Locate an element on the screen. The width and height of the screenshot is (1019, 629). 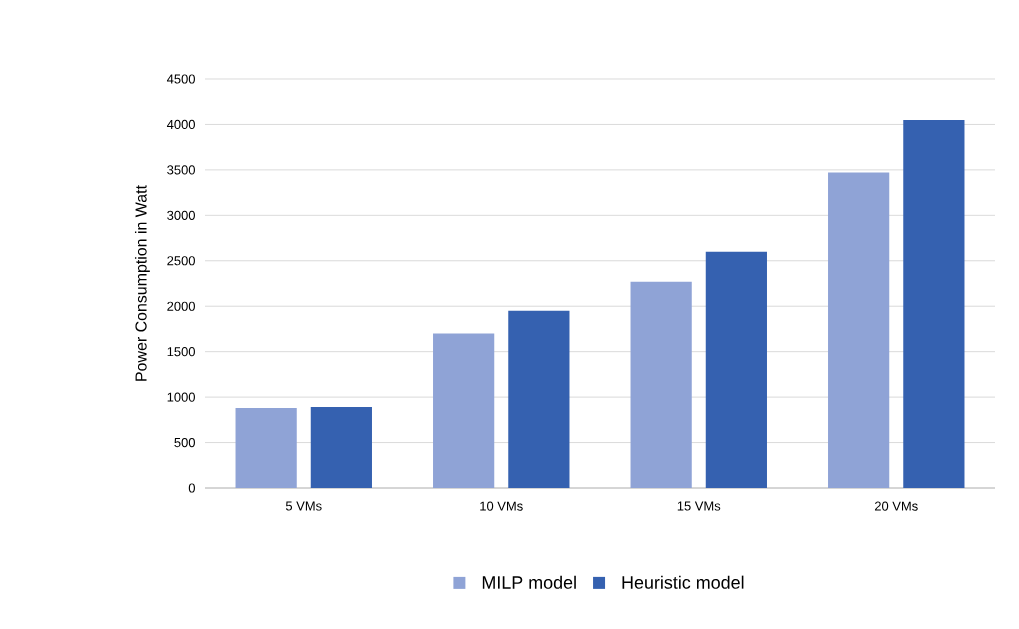
y-tick-label: 1500 is located at coordinates (181, 352).